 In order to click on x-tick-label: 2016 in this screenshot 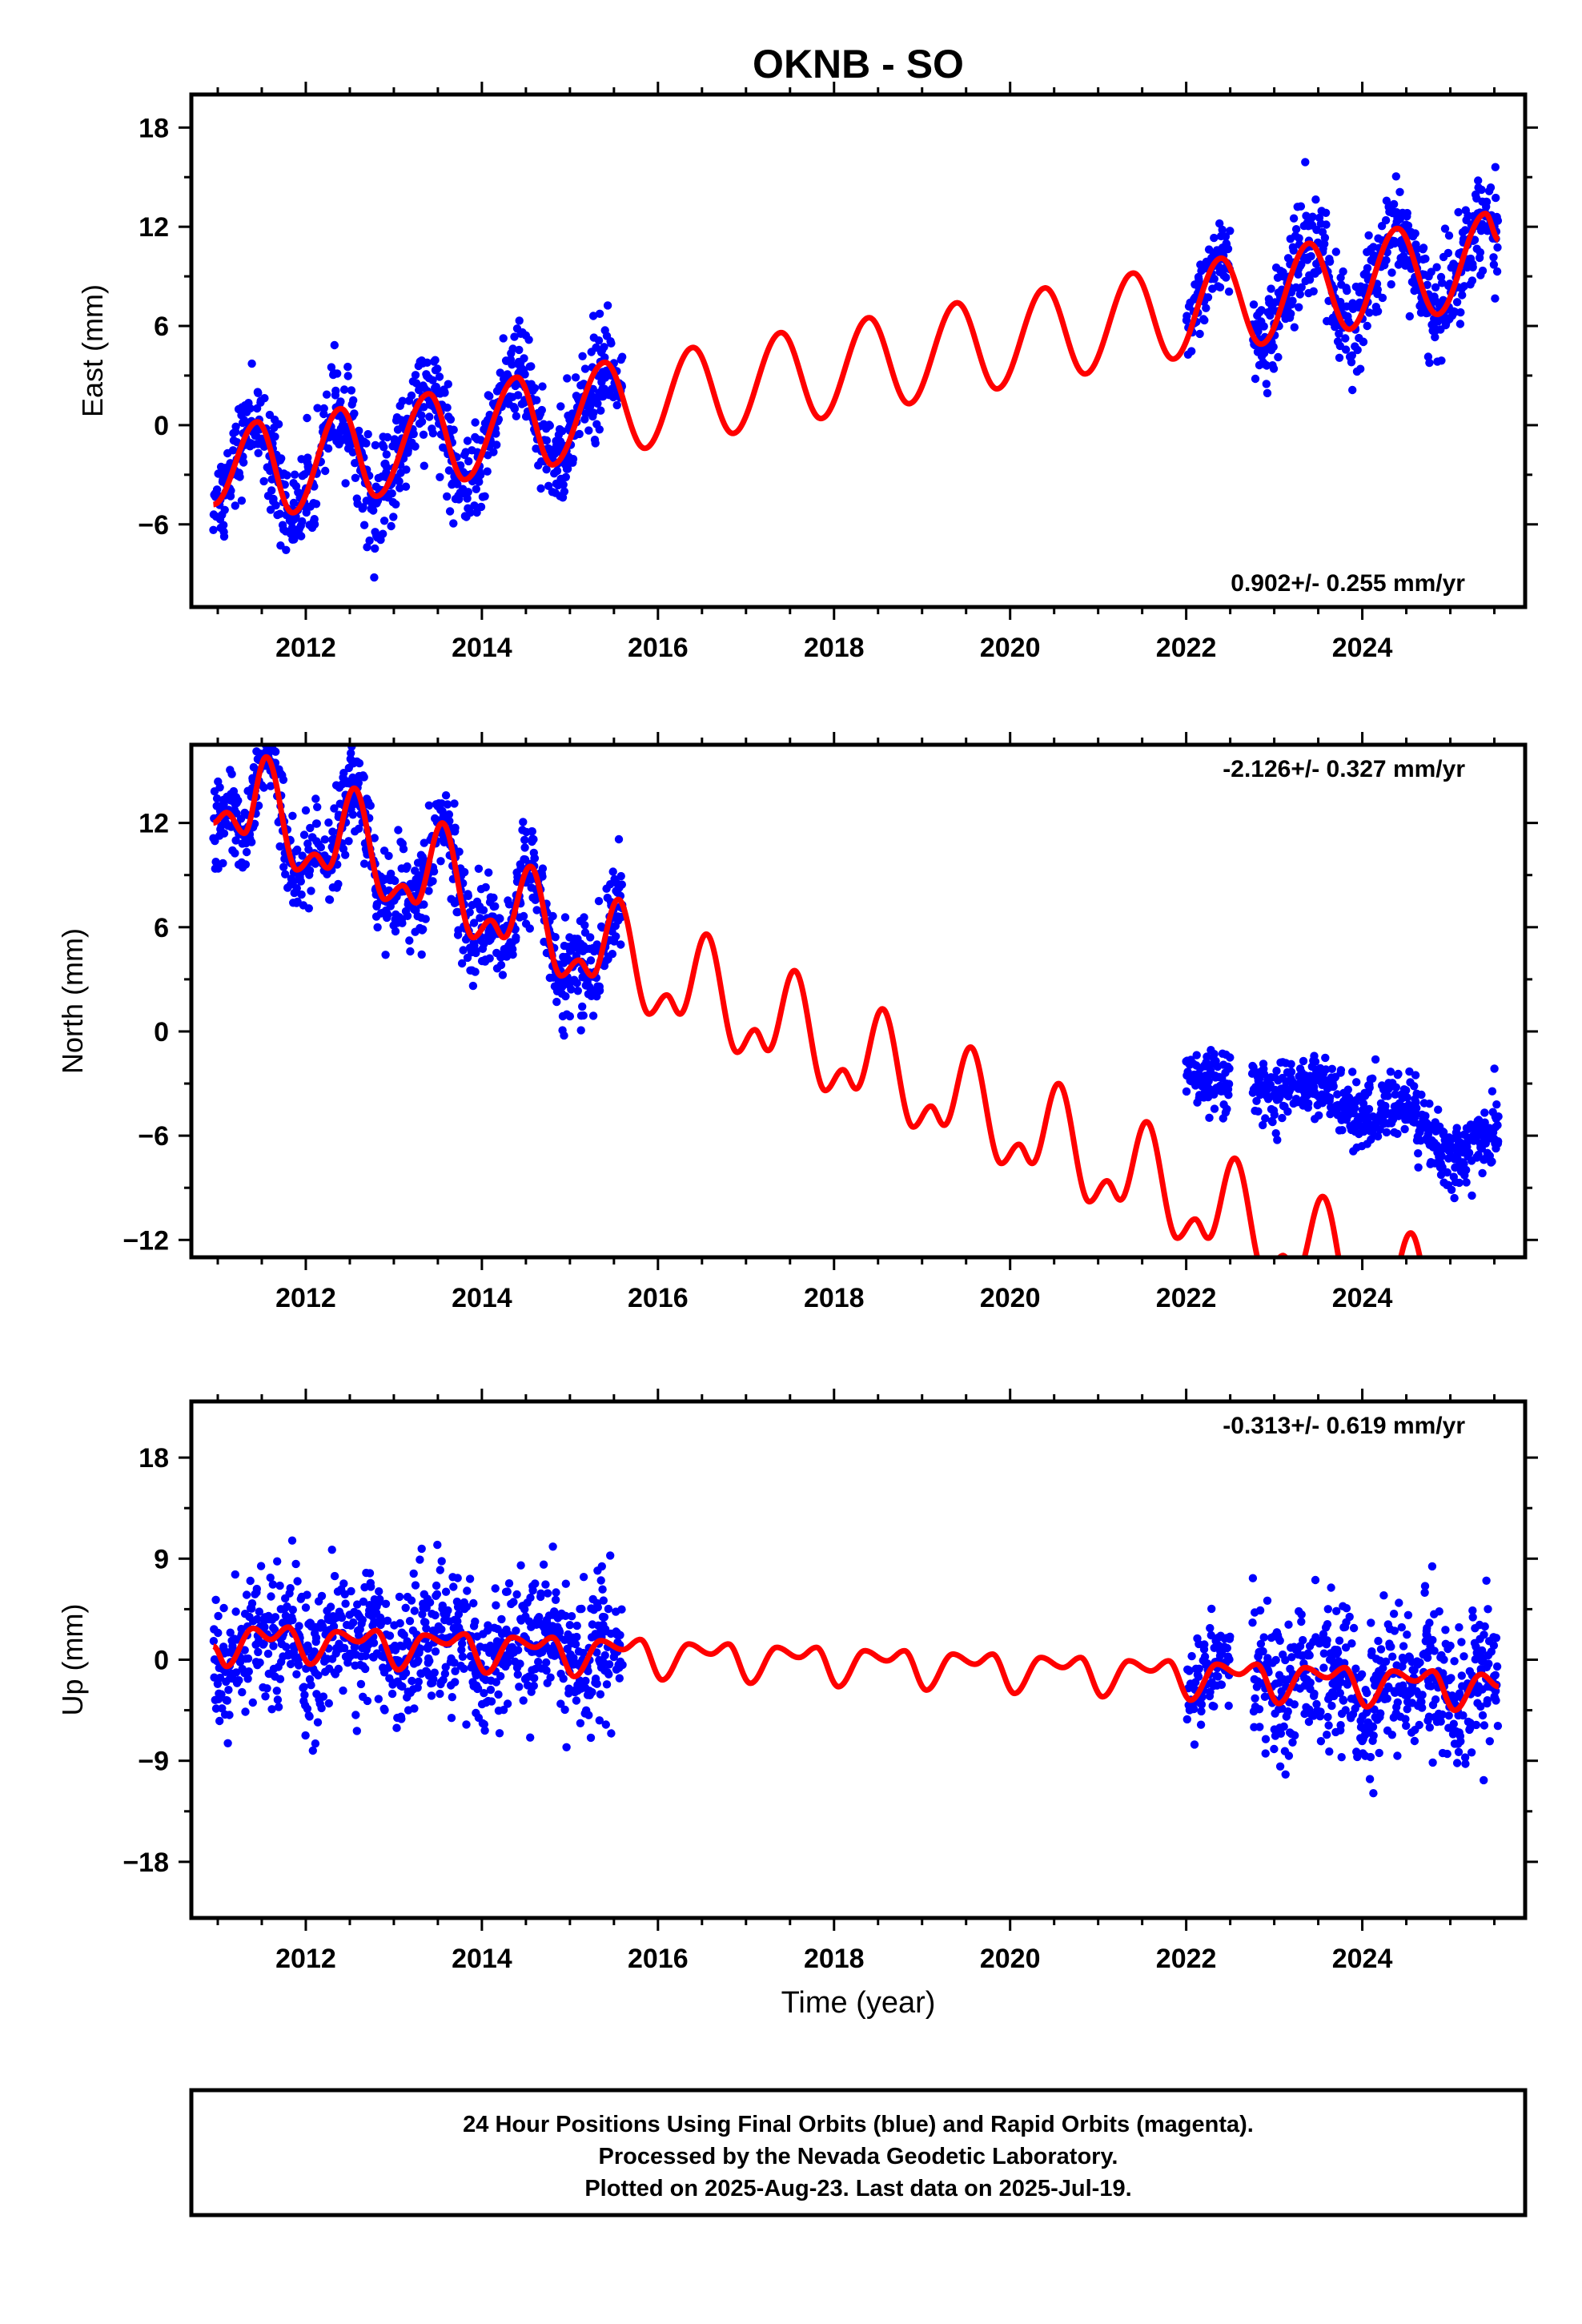, I will do `click(658, 1298)`.